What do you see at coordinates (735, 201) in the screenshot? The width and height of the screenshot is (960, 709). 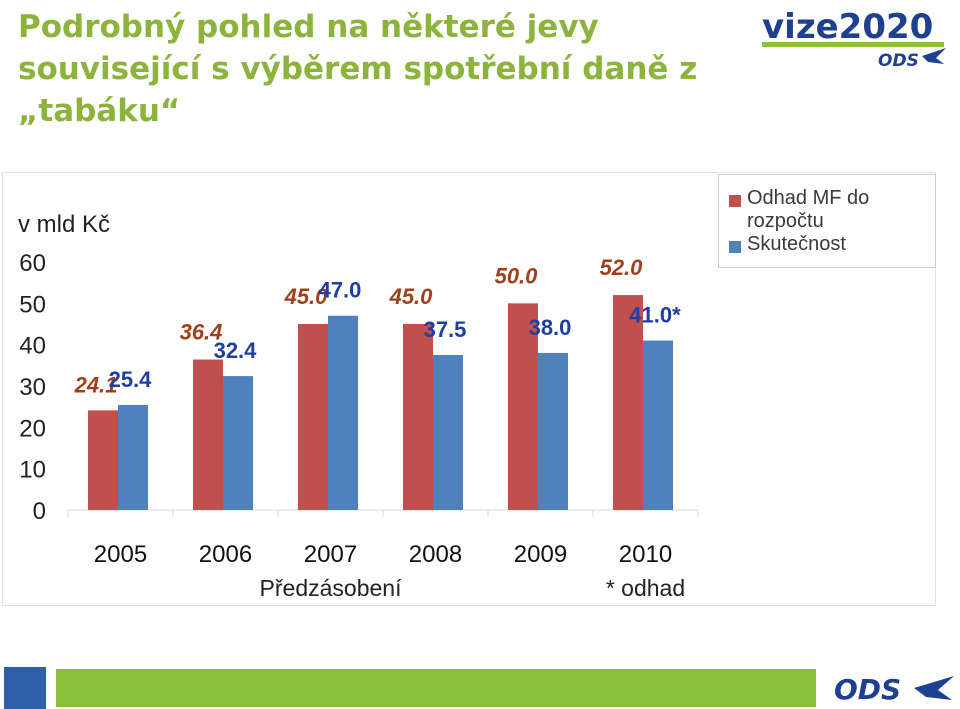 I see `legend-swatch-estimate` at bounding box center [735, 201].